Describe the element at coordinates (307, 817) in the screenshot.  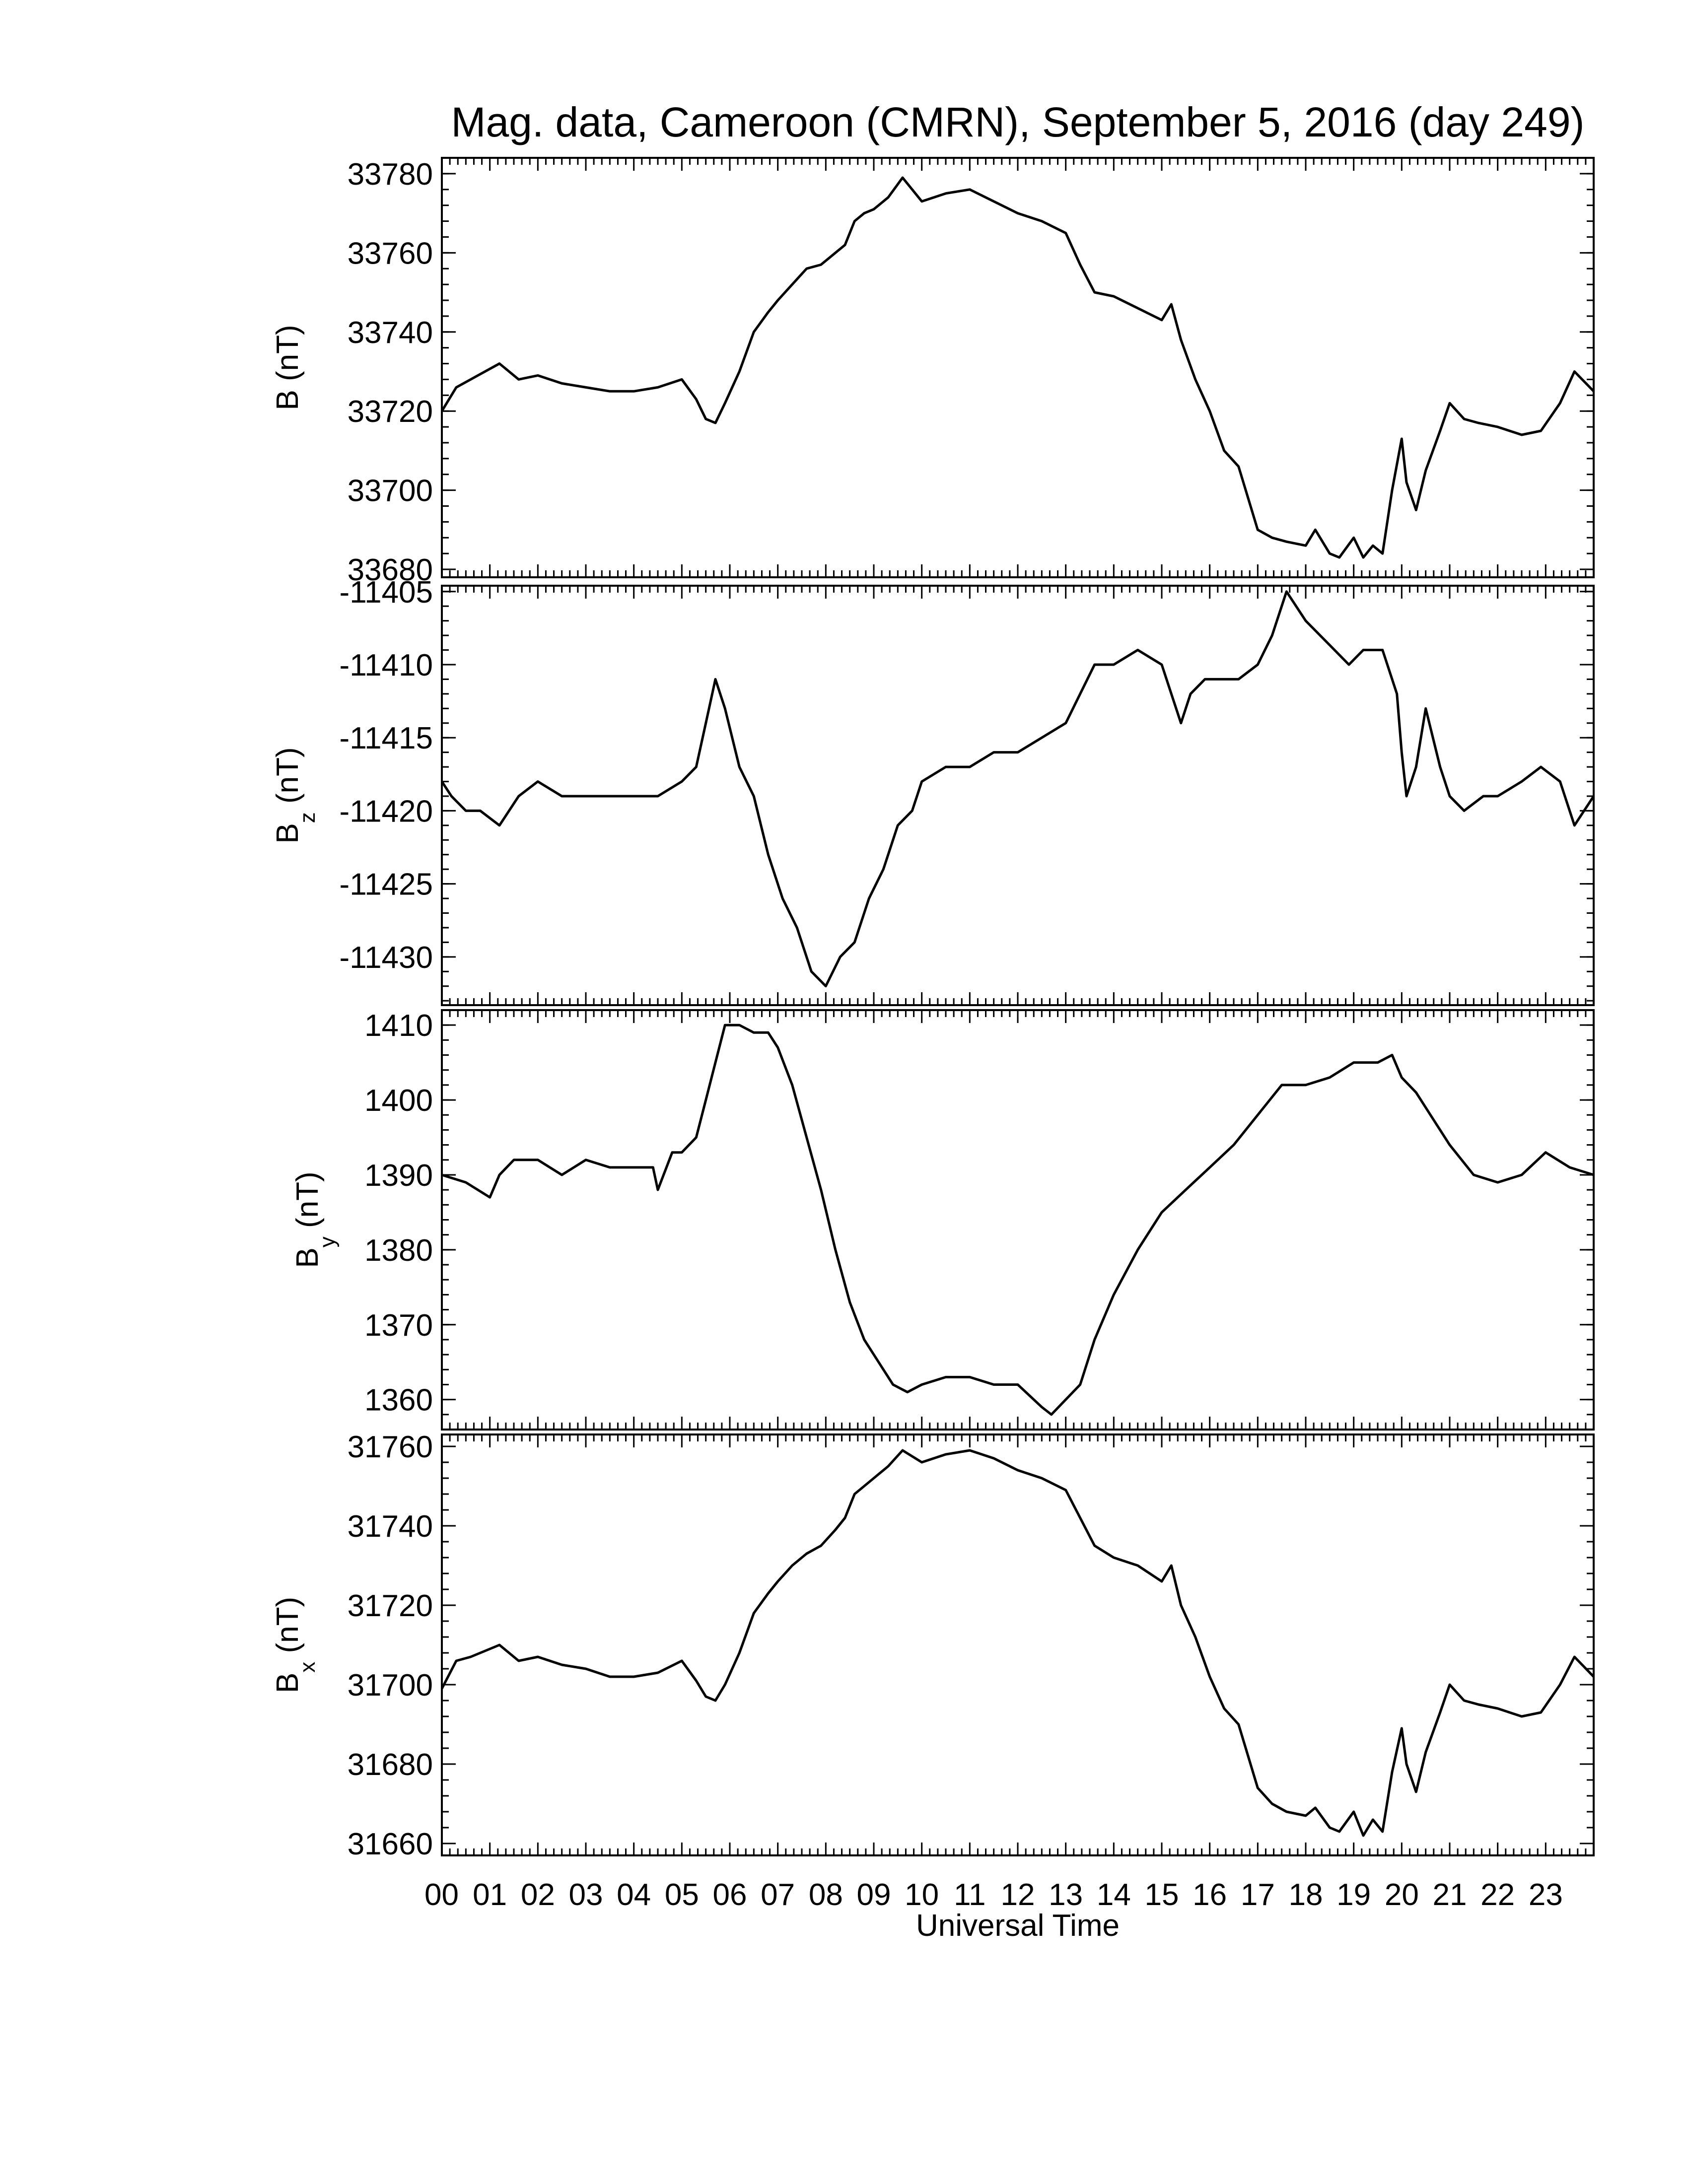
I see `panel-1-ylabel-sub: z` at that location.